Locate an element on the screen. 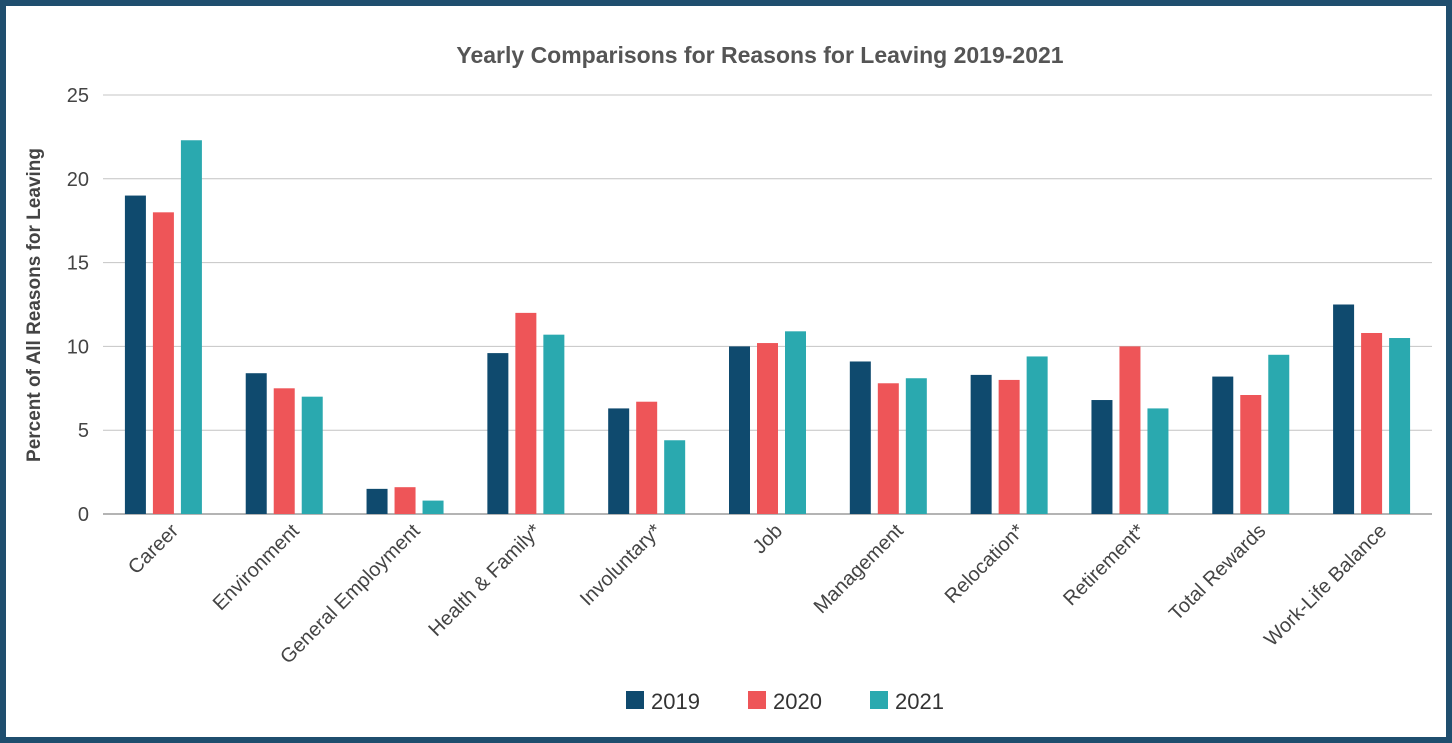 The image size is (1452, 743). y-axis-ticks: 0 5 10 15 20 25 is located at coordinates (78, 305).